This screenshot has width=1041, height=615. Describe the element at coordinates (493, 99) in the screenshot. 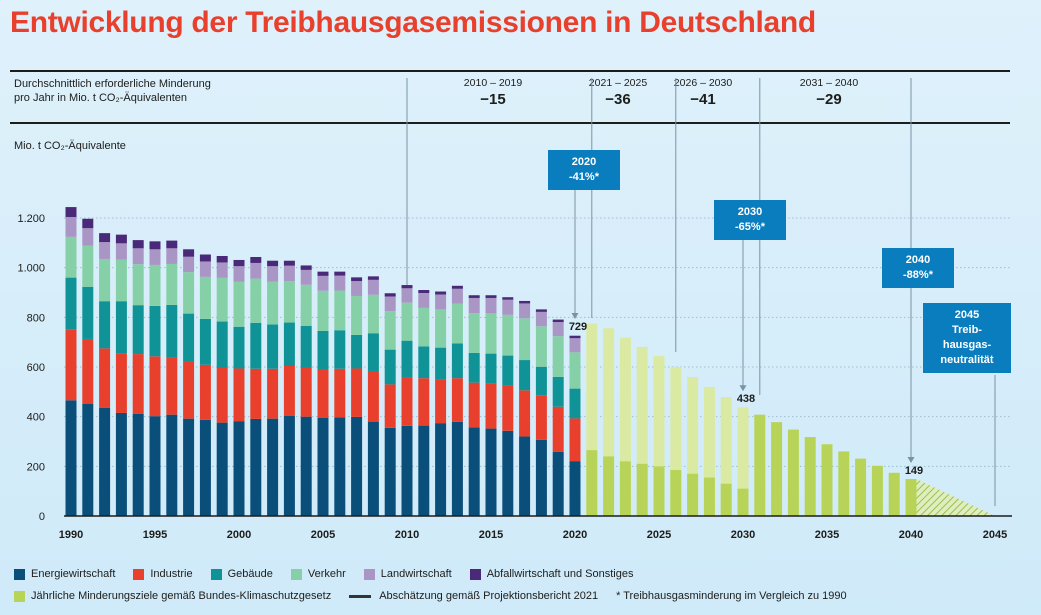

I see `period-value: −15` at that location.